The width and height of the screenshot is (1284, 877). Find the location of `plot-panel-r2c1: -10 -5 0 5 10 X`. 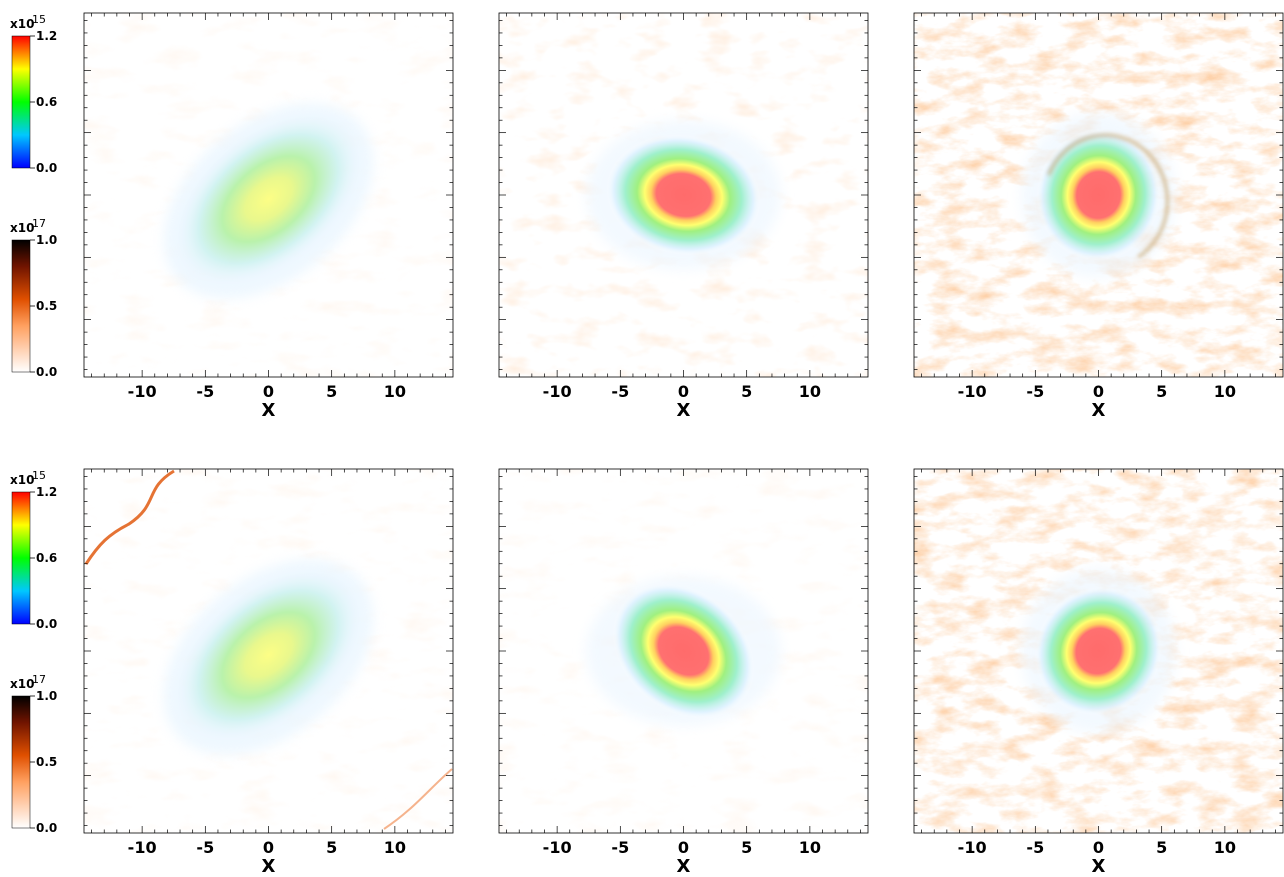

plot-panel-r2c1: -10 -5 0 5 10 X is located at coordinates (268, 672).